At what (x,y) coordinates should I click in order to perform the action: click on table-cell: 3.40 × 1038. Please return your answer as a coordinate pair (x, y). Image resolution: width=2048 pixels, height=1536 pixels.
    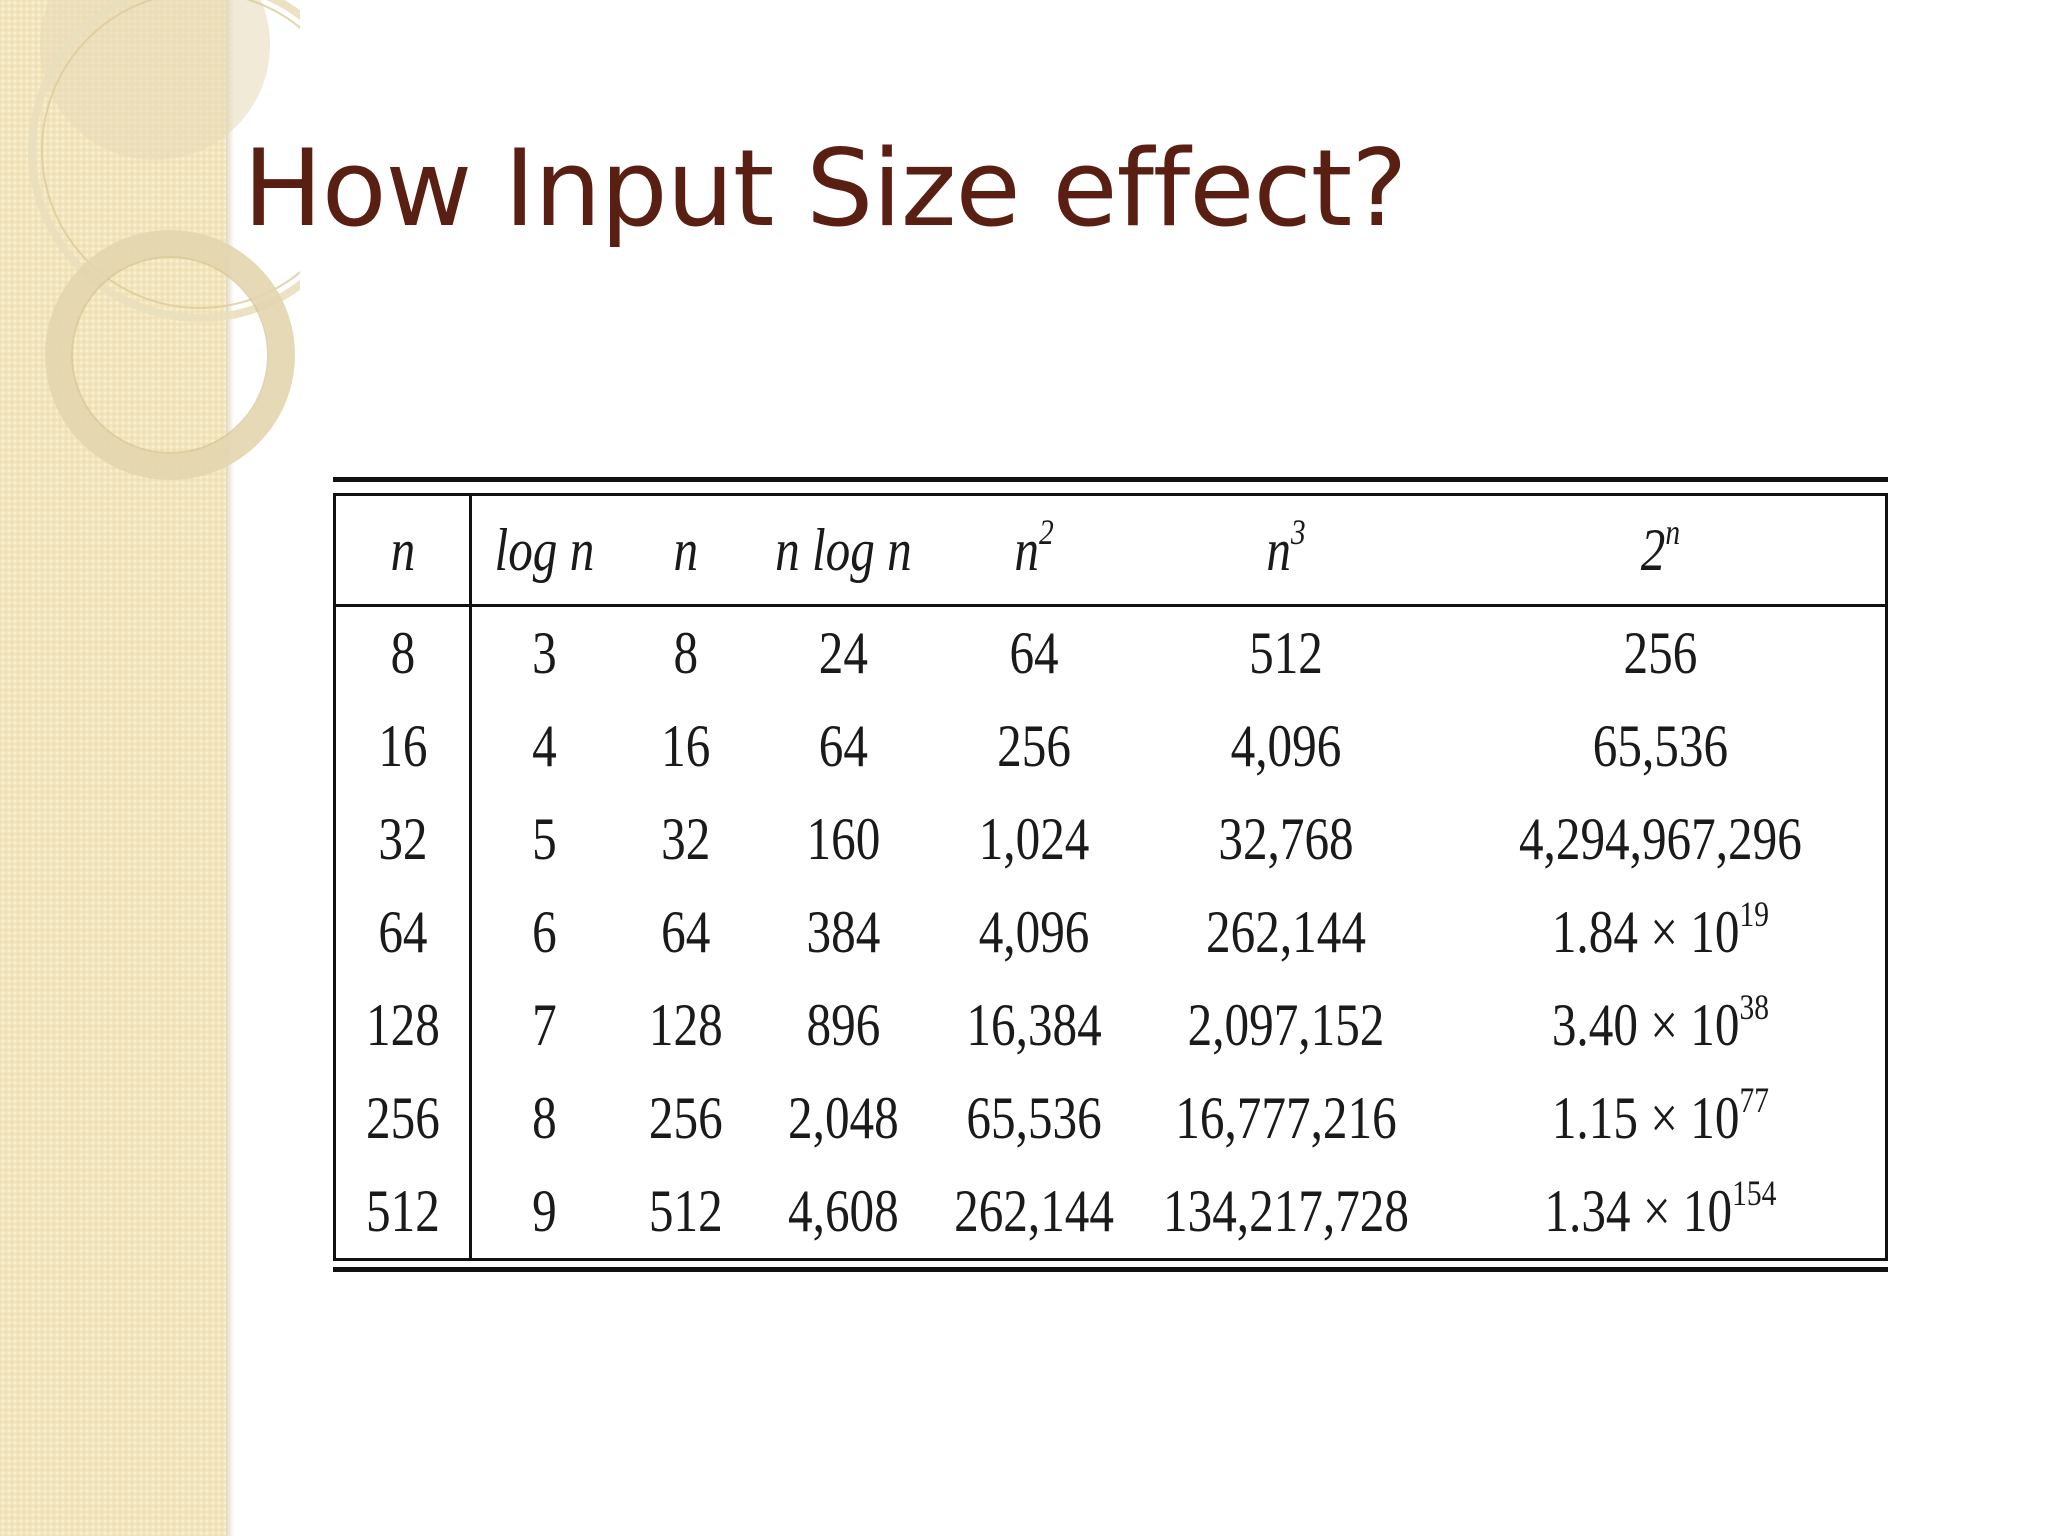
    Looking at the image, I should click on (1661, 1025).